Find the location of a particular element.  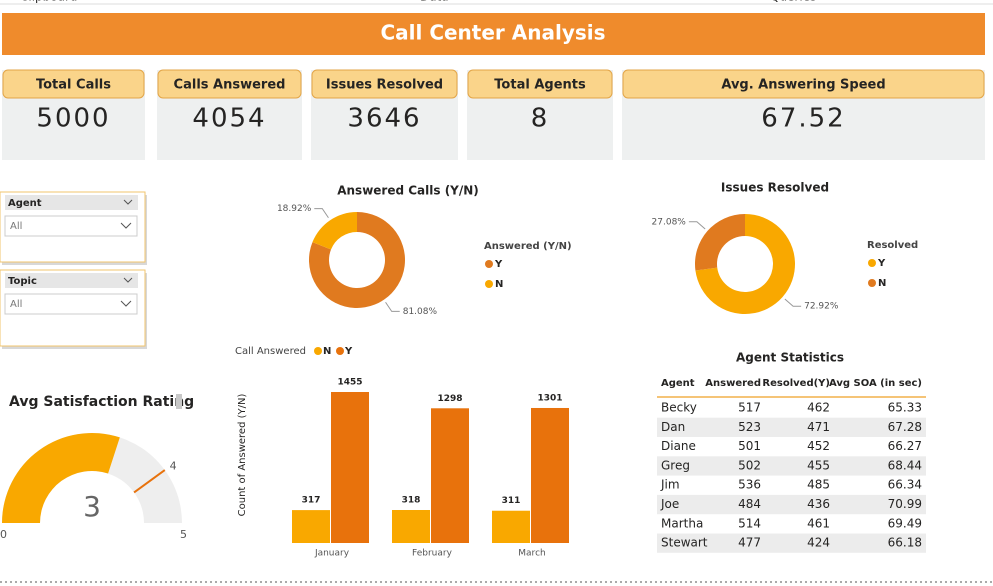

legend-title: Resolved is located at coordinates (892, 245).